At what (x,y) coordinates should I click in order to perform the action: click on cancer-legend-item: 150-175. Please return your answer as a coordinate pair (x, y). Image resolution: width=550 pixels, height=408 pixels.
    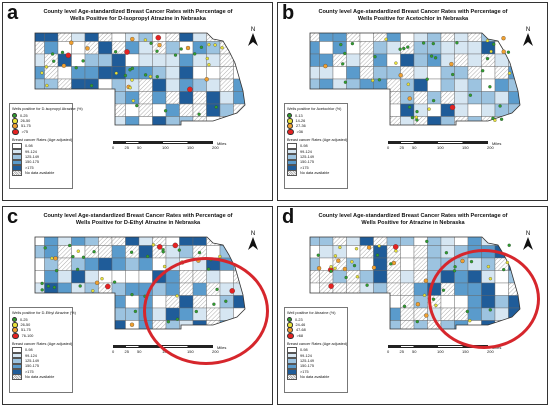
    Looking at the image, I should click on (316, 366).